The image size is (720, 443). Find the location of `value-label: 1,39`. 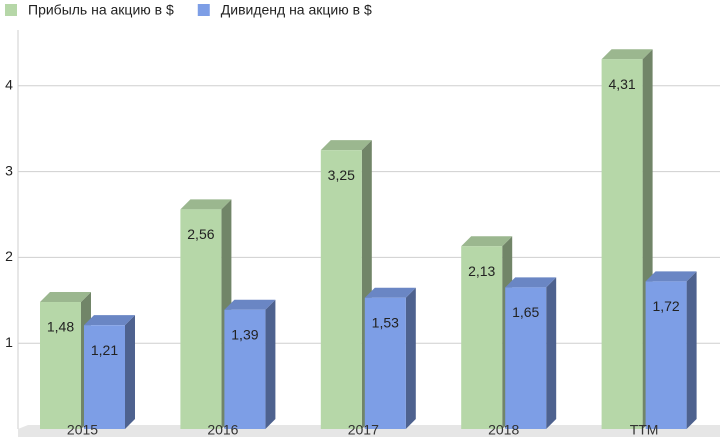

value-label: 1,39 is located at coordinates (244, 334).